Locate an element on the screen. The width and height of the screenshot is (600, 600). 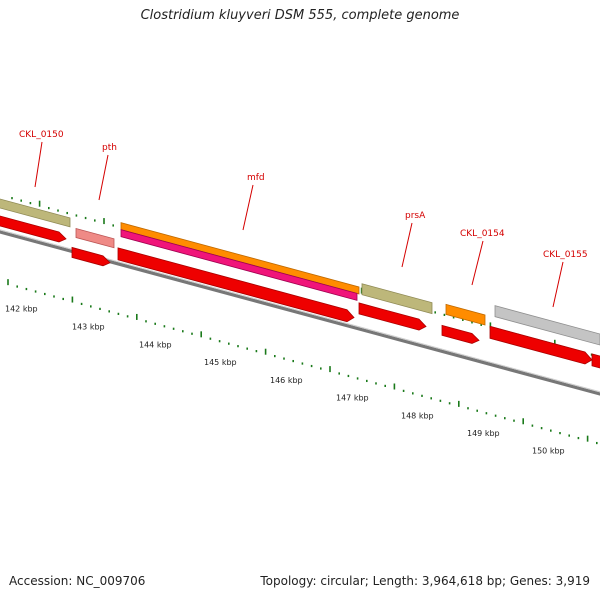
feature-bar-pth is located at coordinates (95, 238).